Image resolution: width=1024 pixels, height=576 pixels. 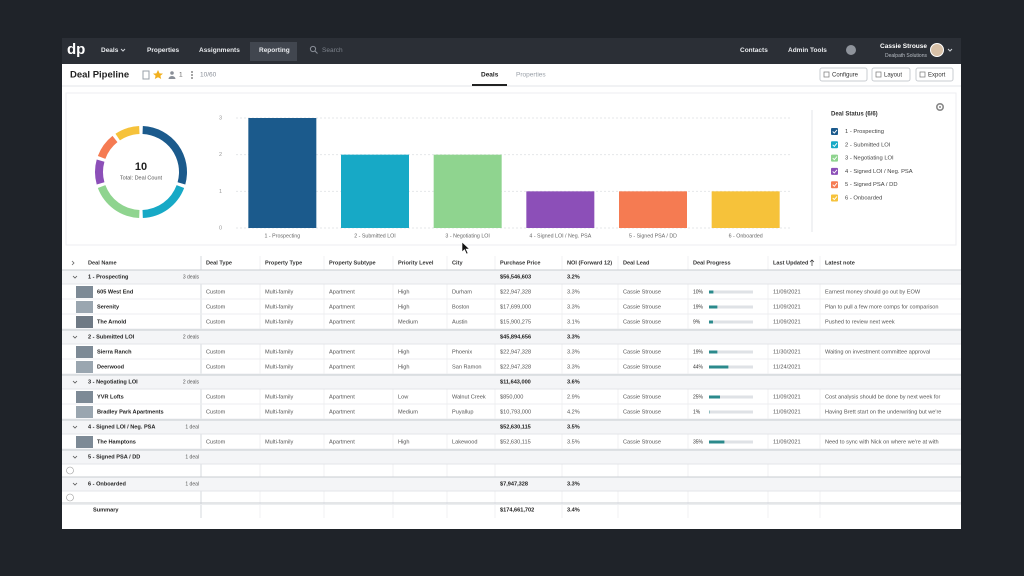 I want to click on progress-label: 25%, so click(x=698, y=397).